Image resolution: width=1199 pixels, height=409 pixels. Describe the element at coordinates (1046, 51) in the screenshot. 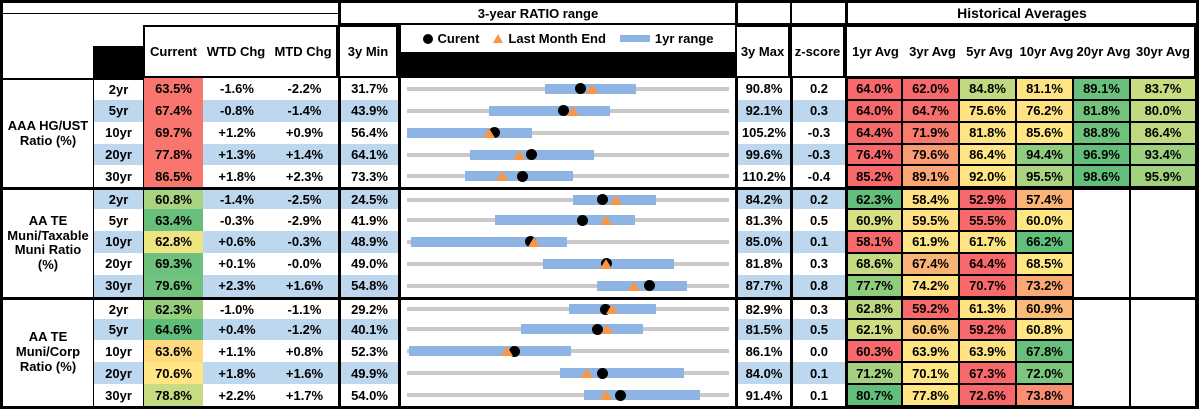

I see `column-header-10yr-avg: 10yr Avg` at that location.